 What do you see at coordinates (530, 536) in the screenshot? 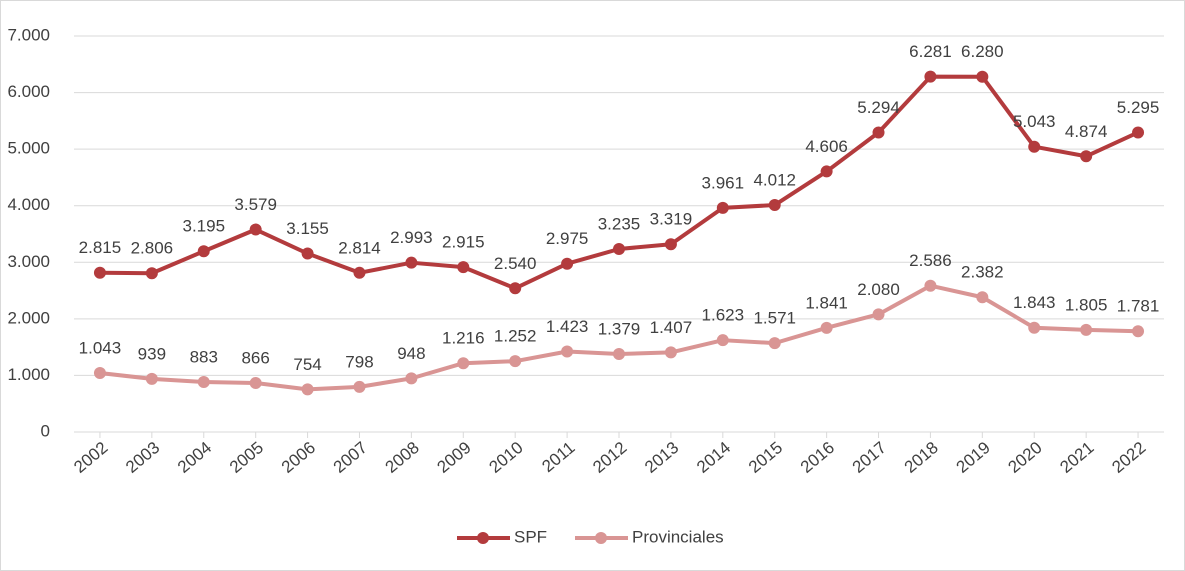
I see `legend-label: SPF` at bounding box center [530, 536].